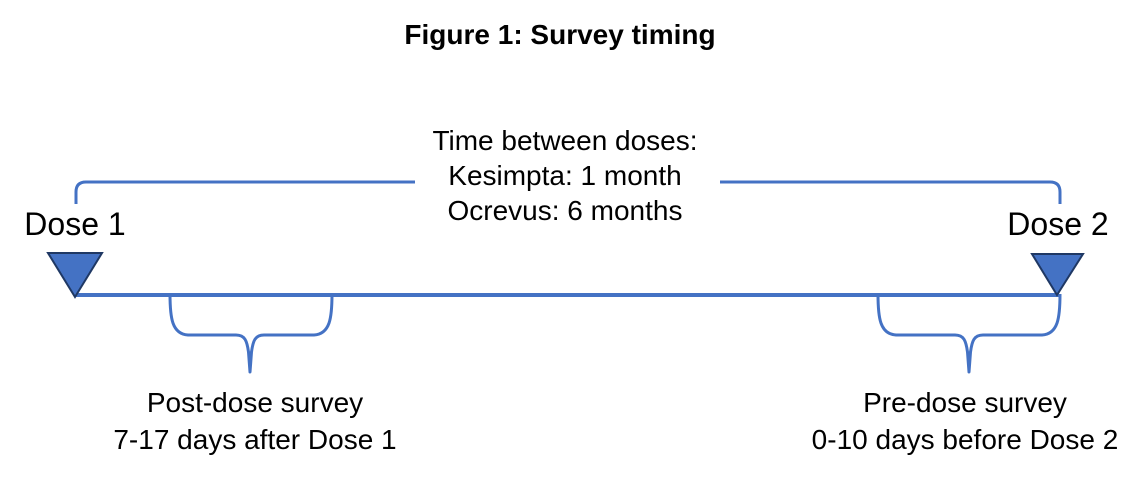 This screenshot has height=500, width=1142. Describe the element at coordinates (244, 192) in the screenshot. I see `between-doses-bracket-left` at that location.